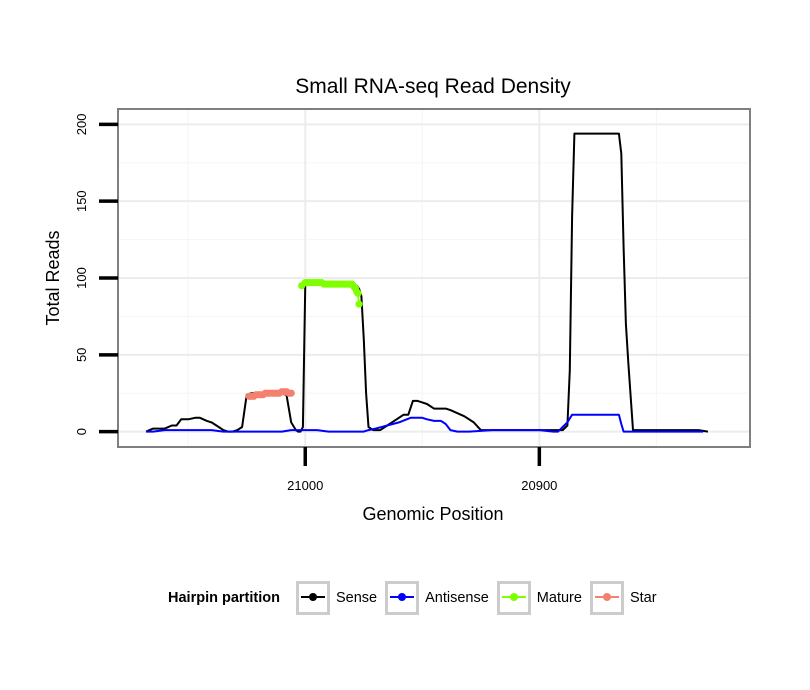  I want to click on legend-label-sense: Sense, so click(356, 598).